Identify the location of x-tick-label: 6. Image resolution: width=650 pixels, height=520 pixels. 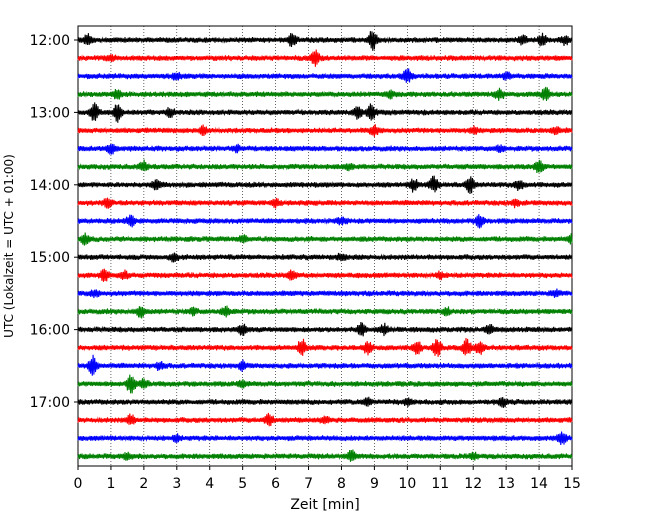
(275, 484).